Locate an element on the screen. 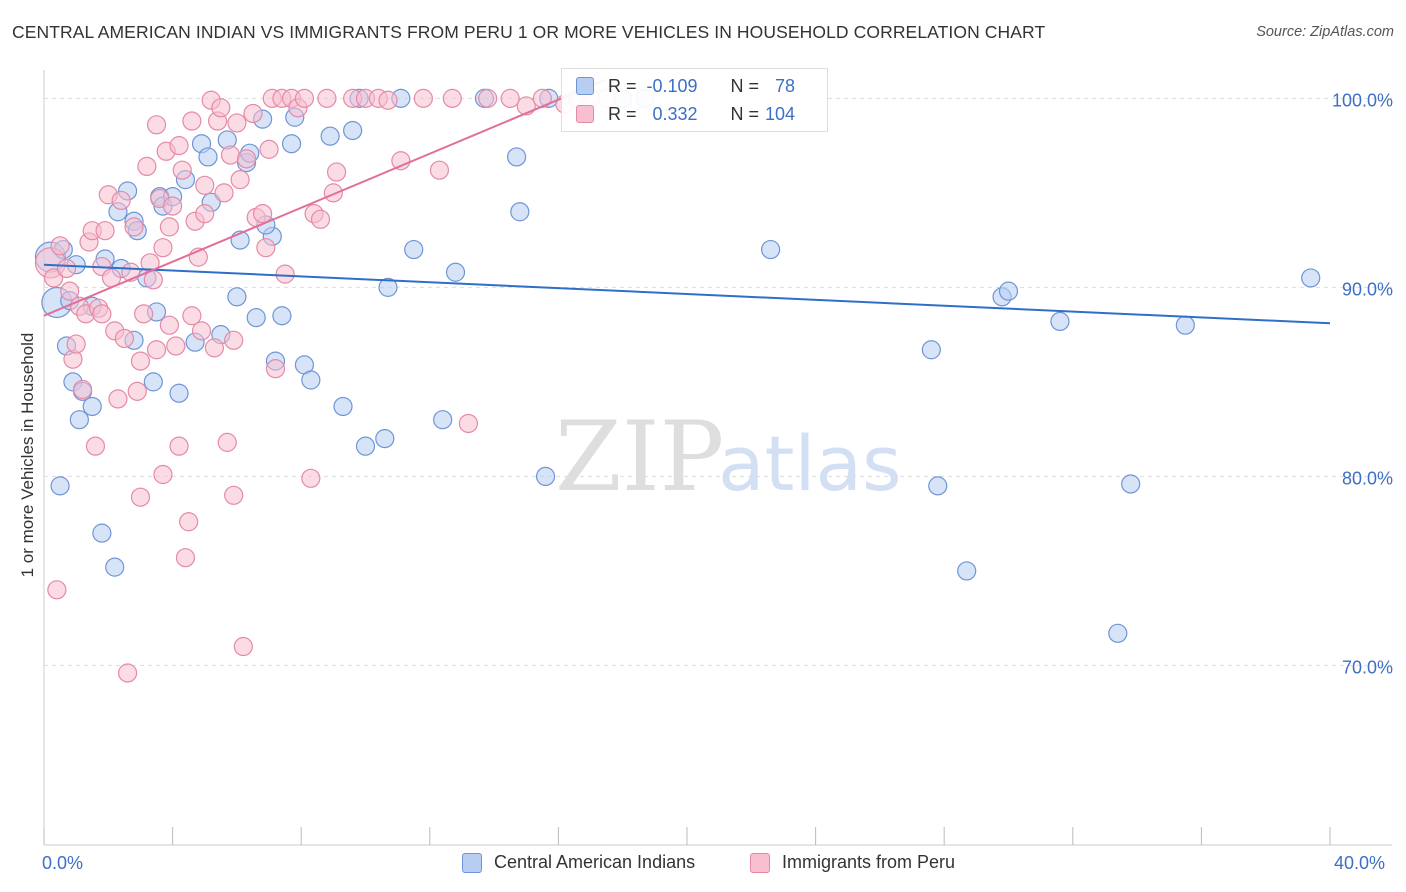  legend-blue-r-value: -0.109 is located at coordinates (672, 85).